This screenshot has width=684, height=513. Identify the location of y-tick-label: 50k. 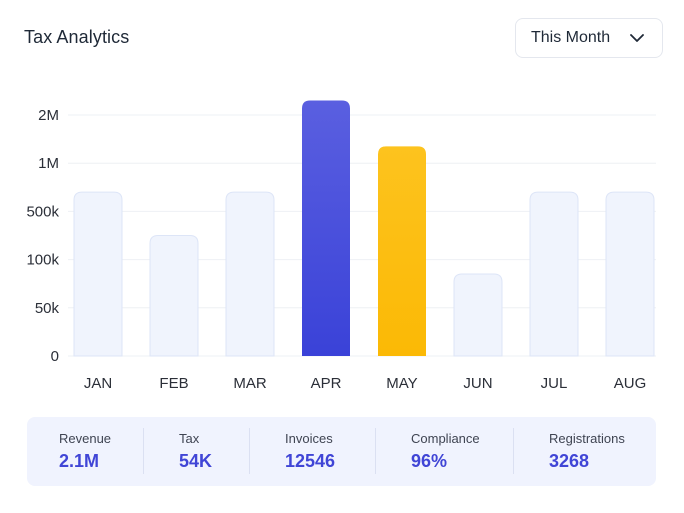
(47, 308).